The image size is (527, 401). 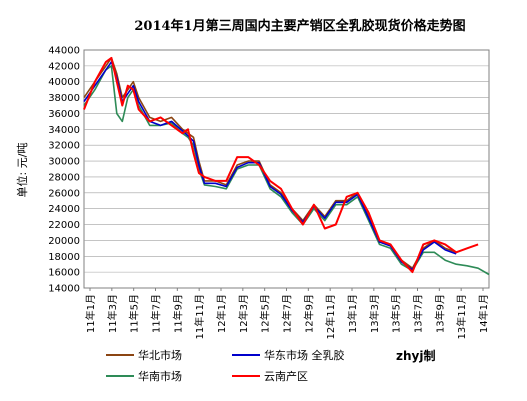 I want to click on x-tick-label: 11年11月, so click(x=199, y=316).